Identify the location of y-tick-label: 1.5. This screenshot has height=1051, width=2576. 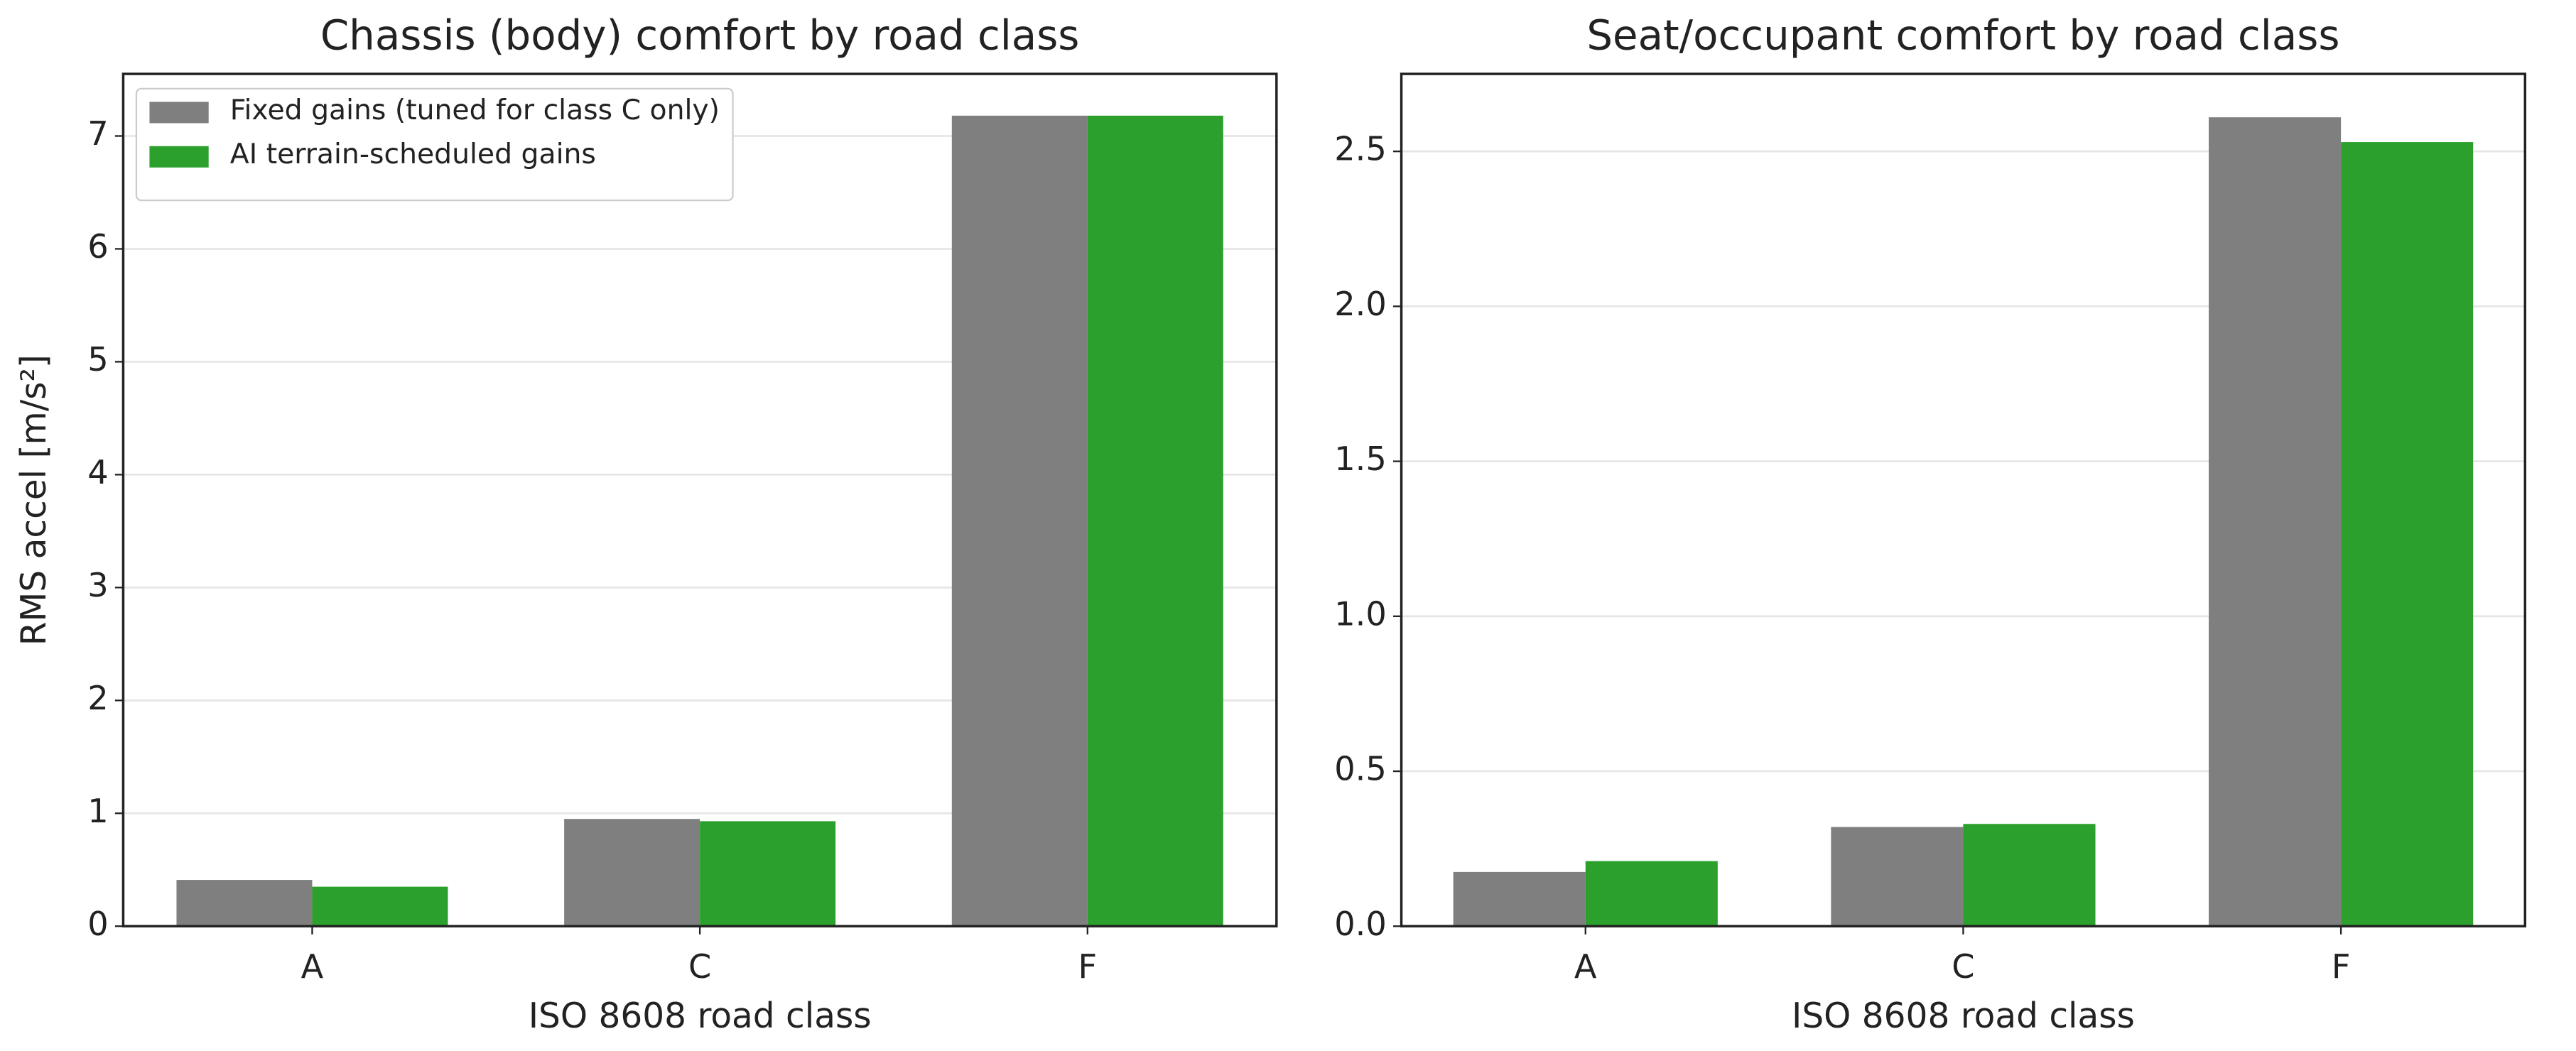
(1360, 459).